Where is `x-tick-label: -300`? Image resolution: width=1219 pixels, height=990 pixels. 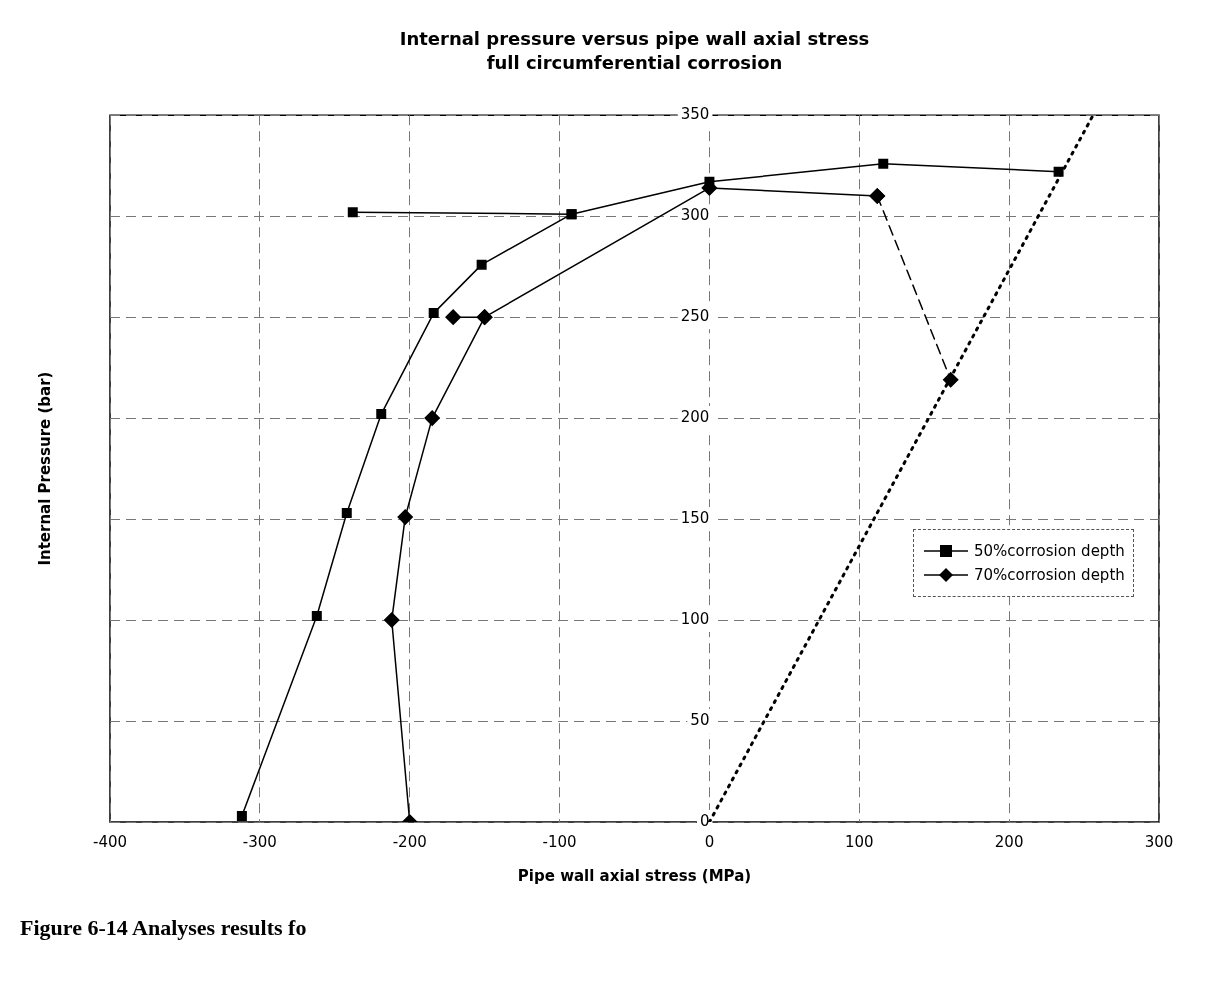
x-tick-label: -300 is located at coordinates (259, 841).